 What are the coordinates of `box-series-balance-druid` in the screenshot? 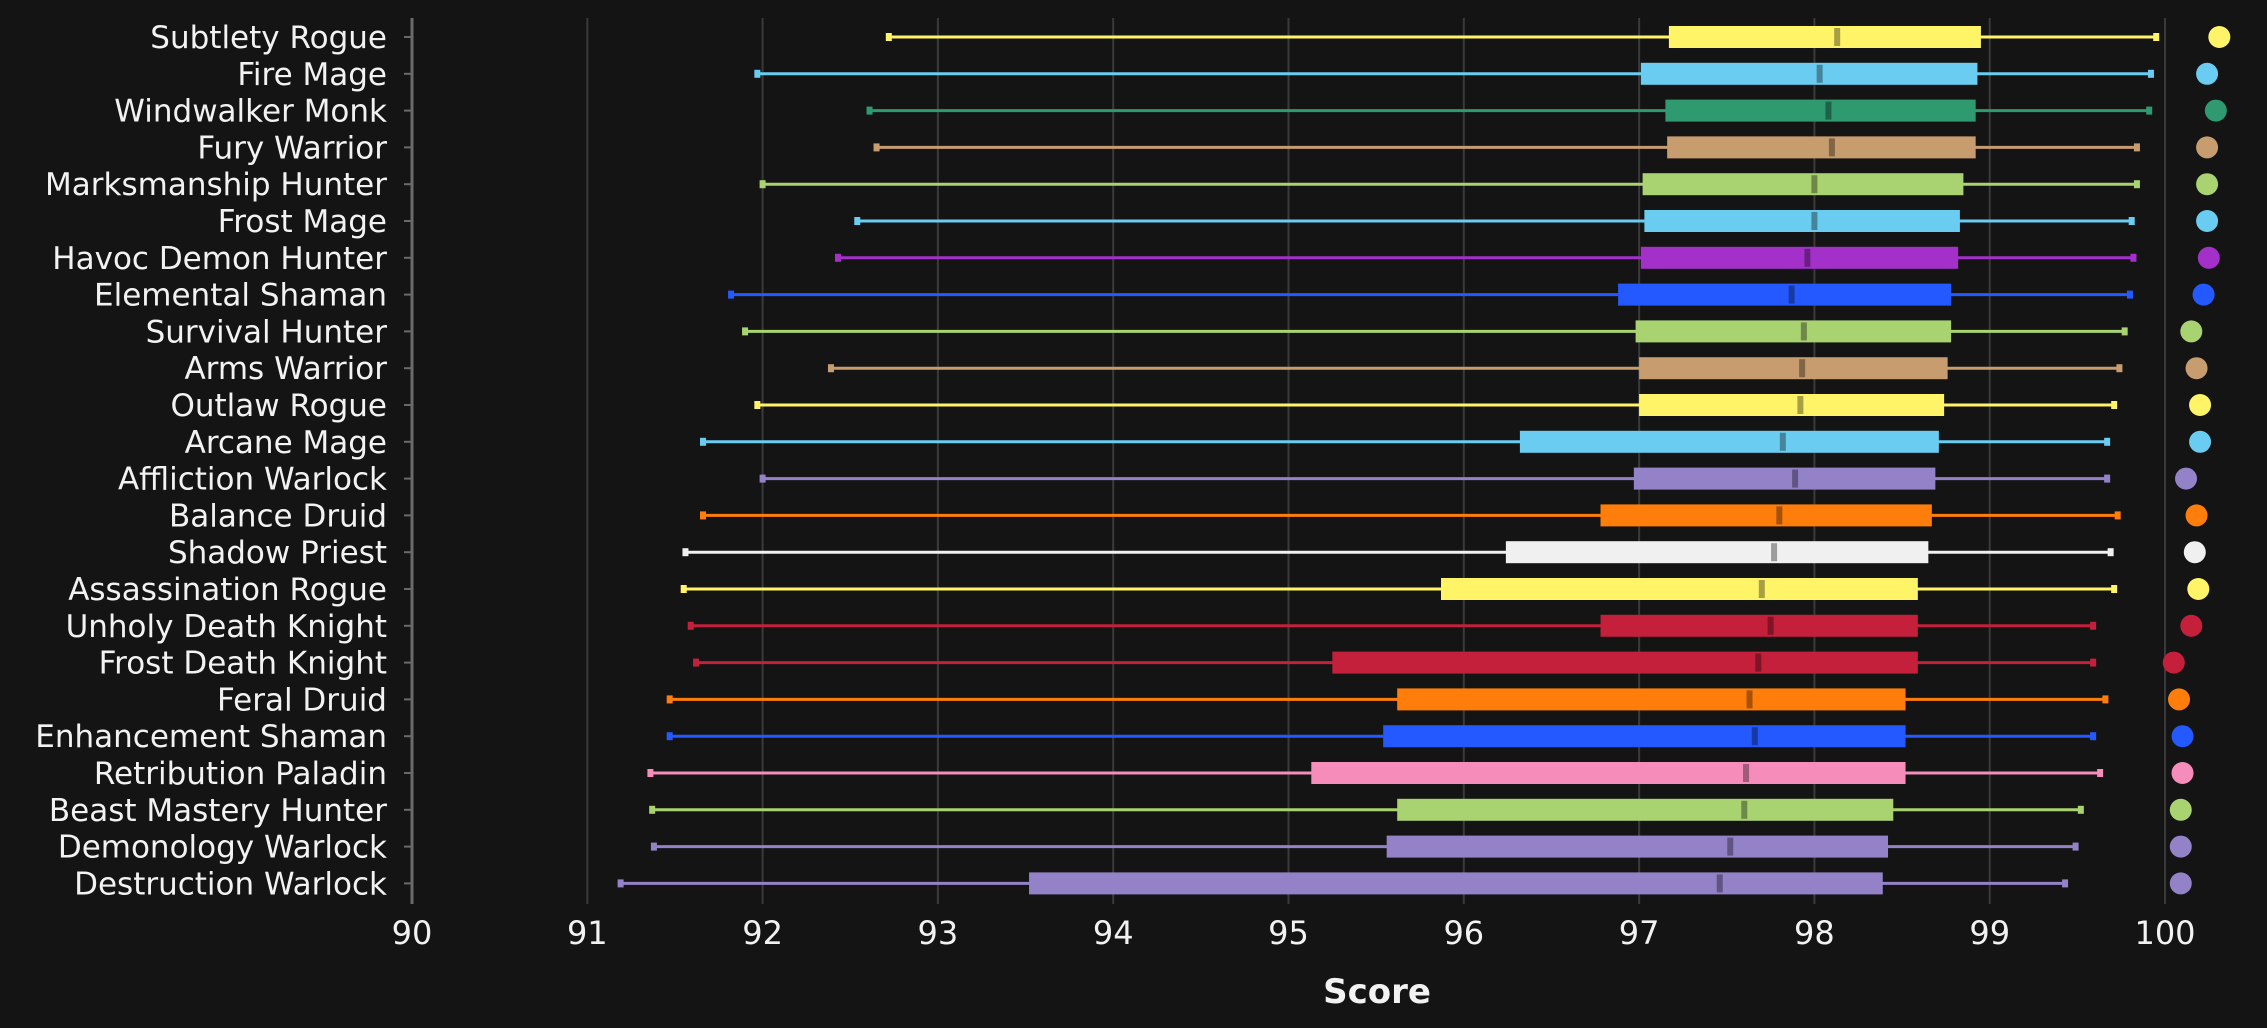 It's located at (1453, 515).